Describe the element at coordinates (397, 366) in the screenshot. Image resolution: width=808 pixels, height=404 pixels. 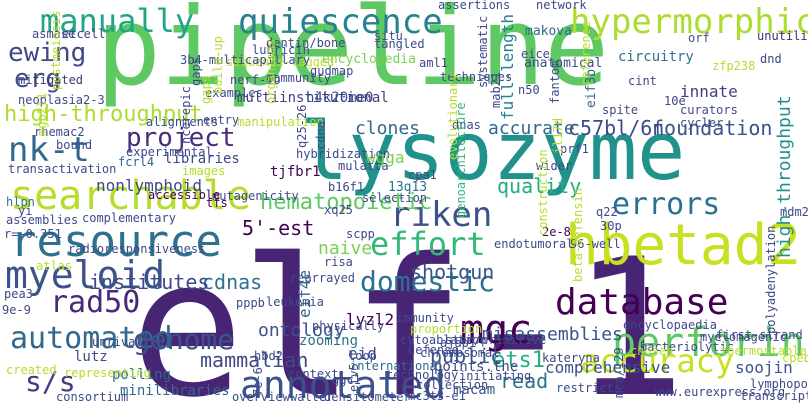
I see `word-zooming: international` at that location.